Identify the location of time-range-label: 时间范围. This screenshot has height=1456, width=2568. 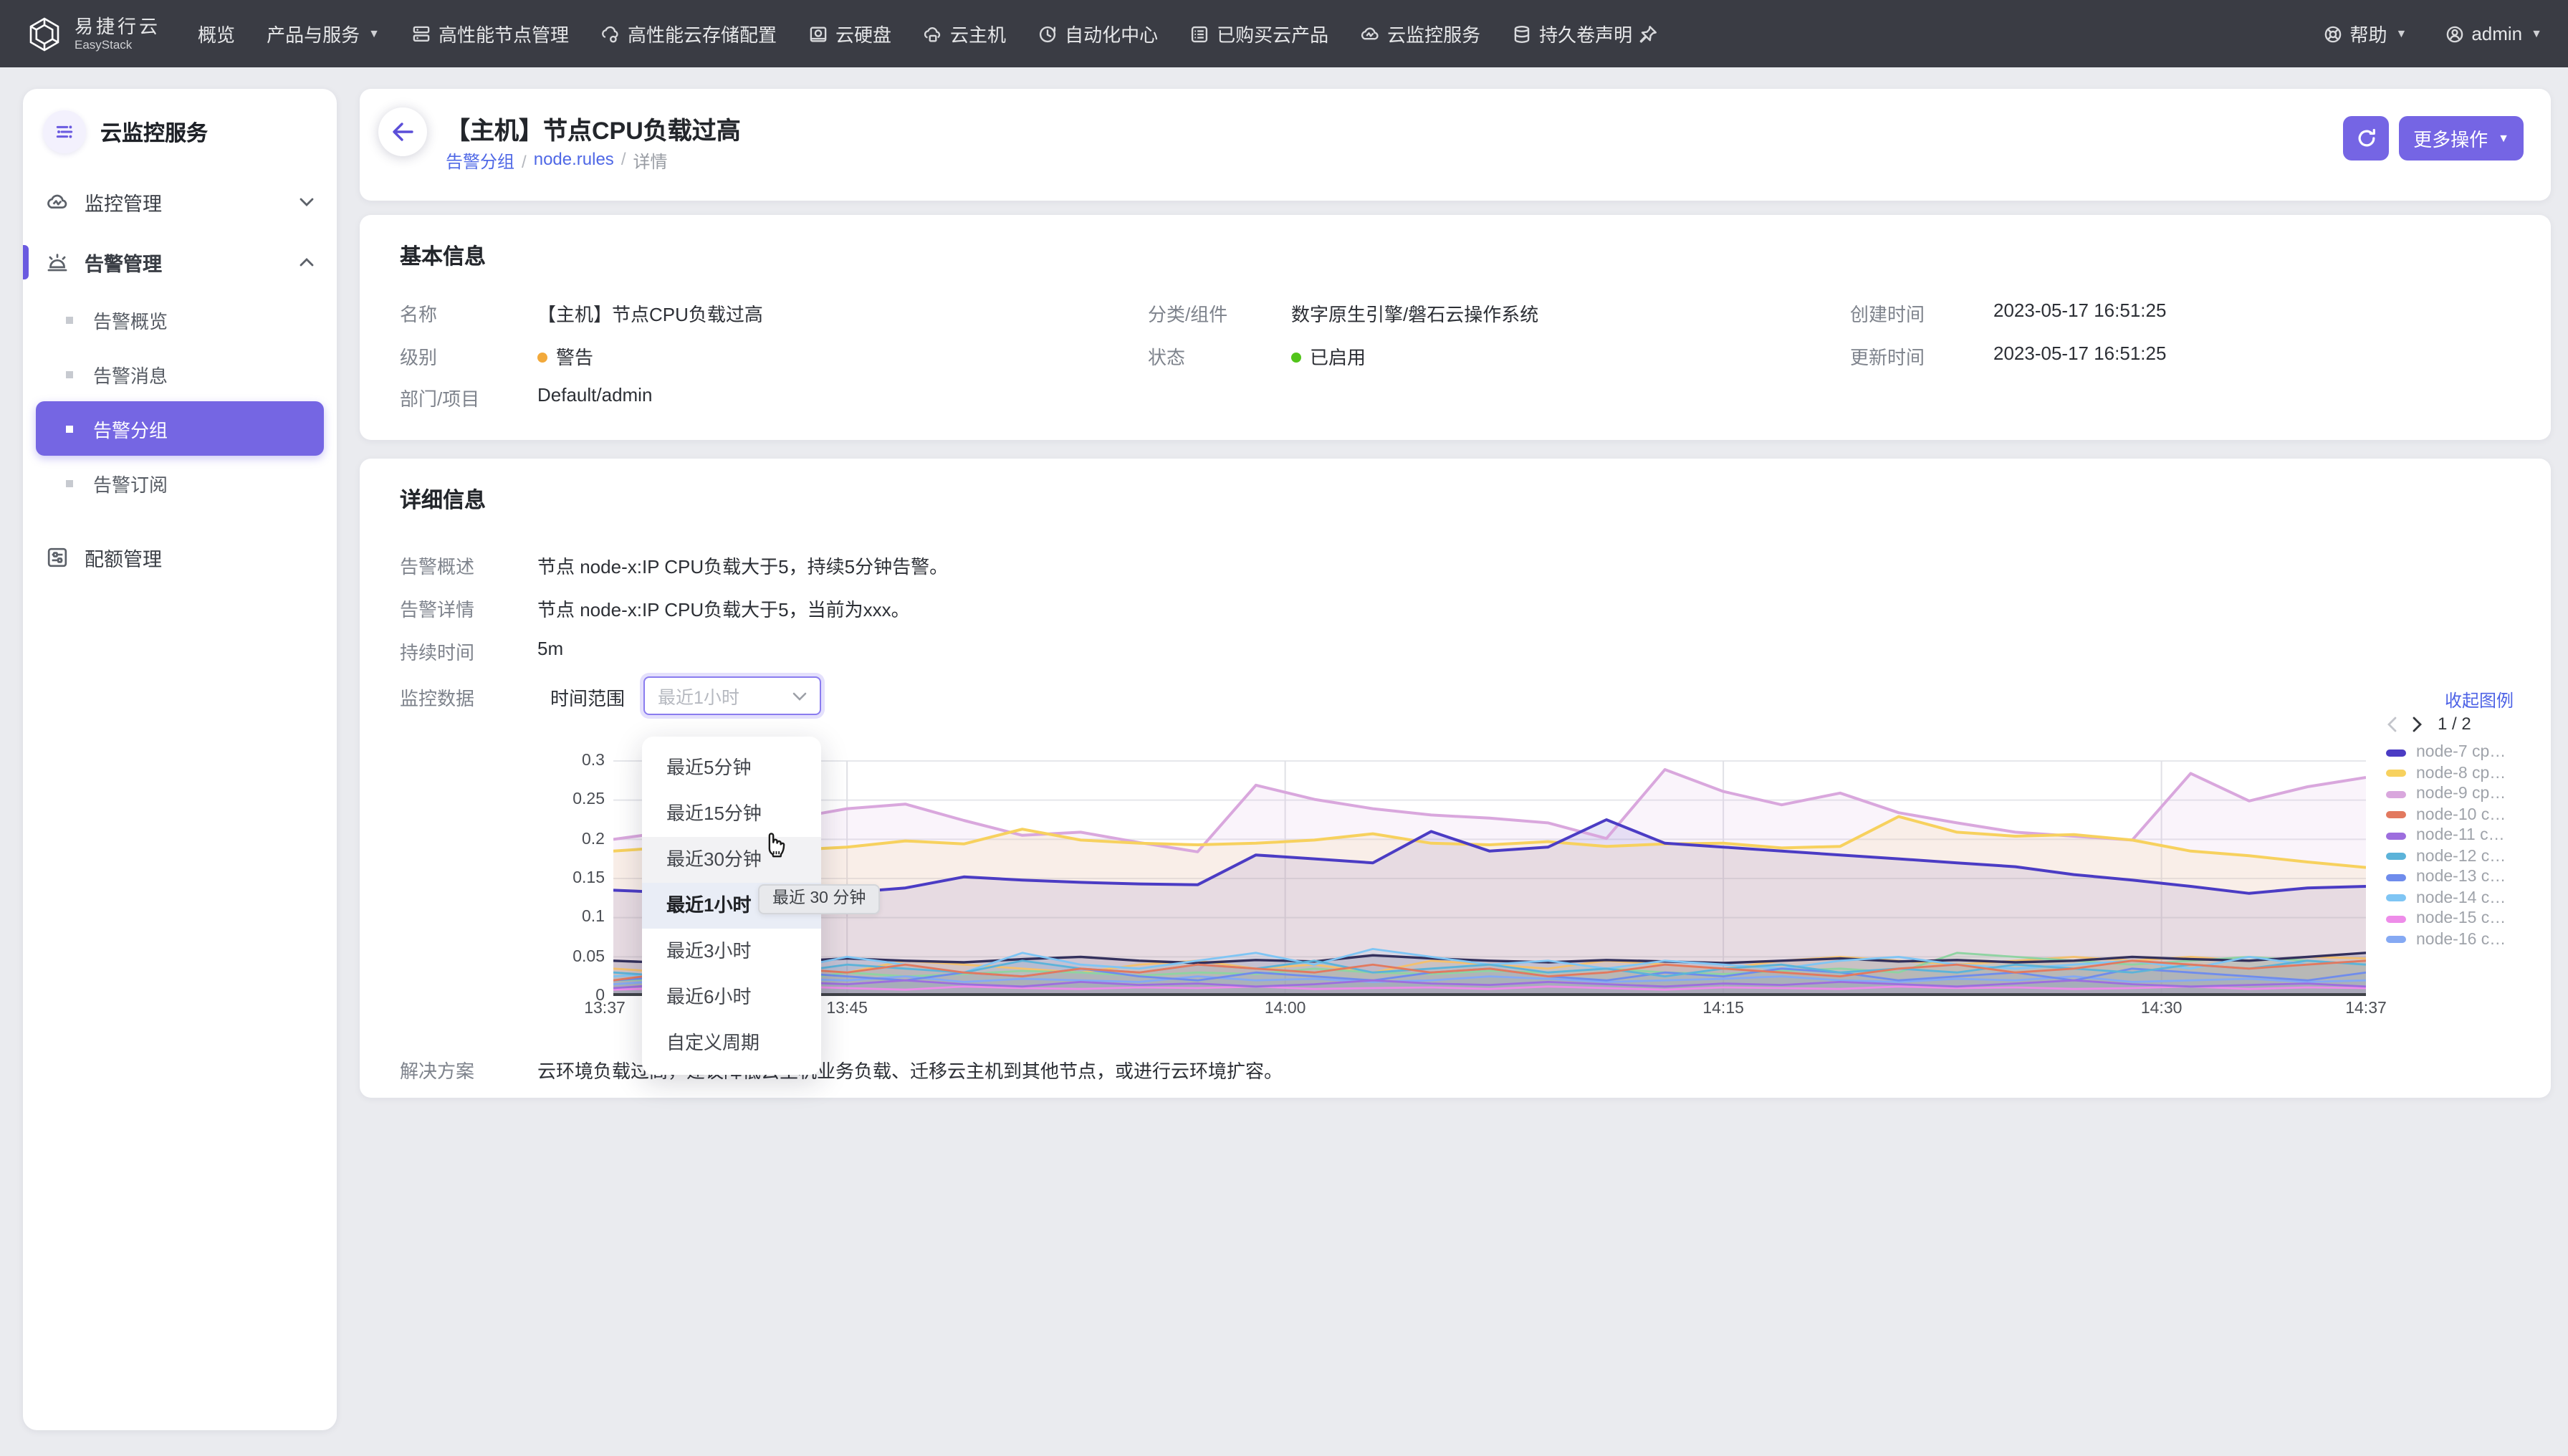
(588, 698).